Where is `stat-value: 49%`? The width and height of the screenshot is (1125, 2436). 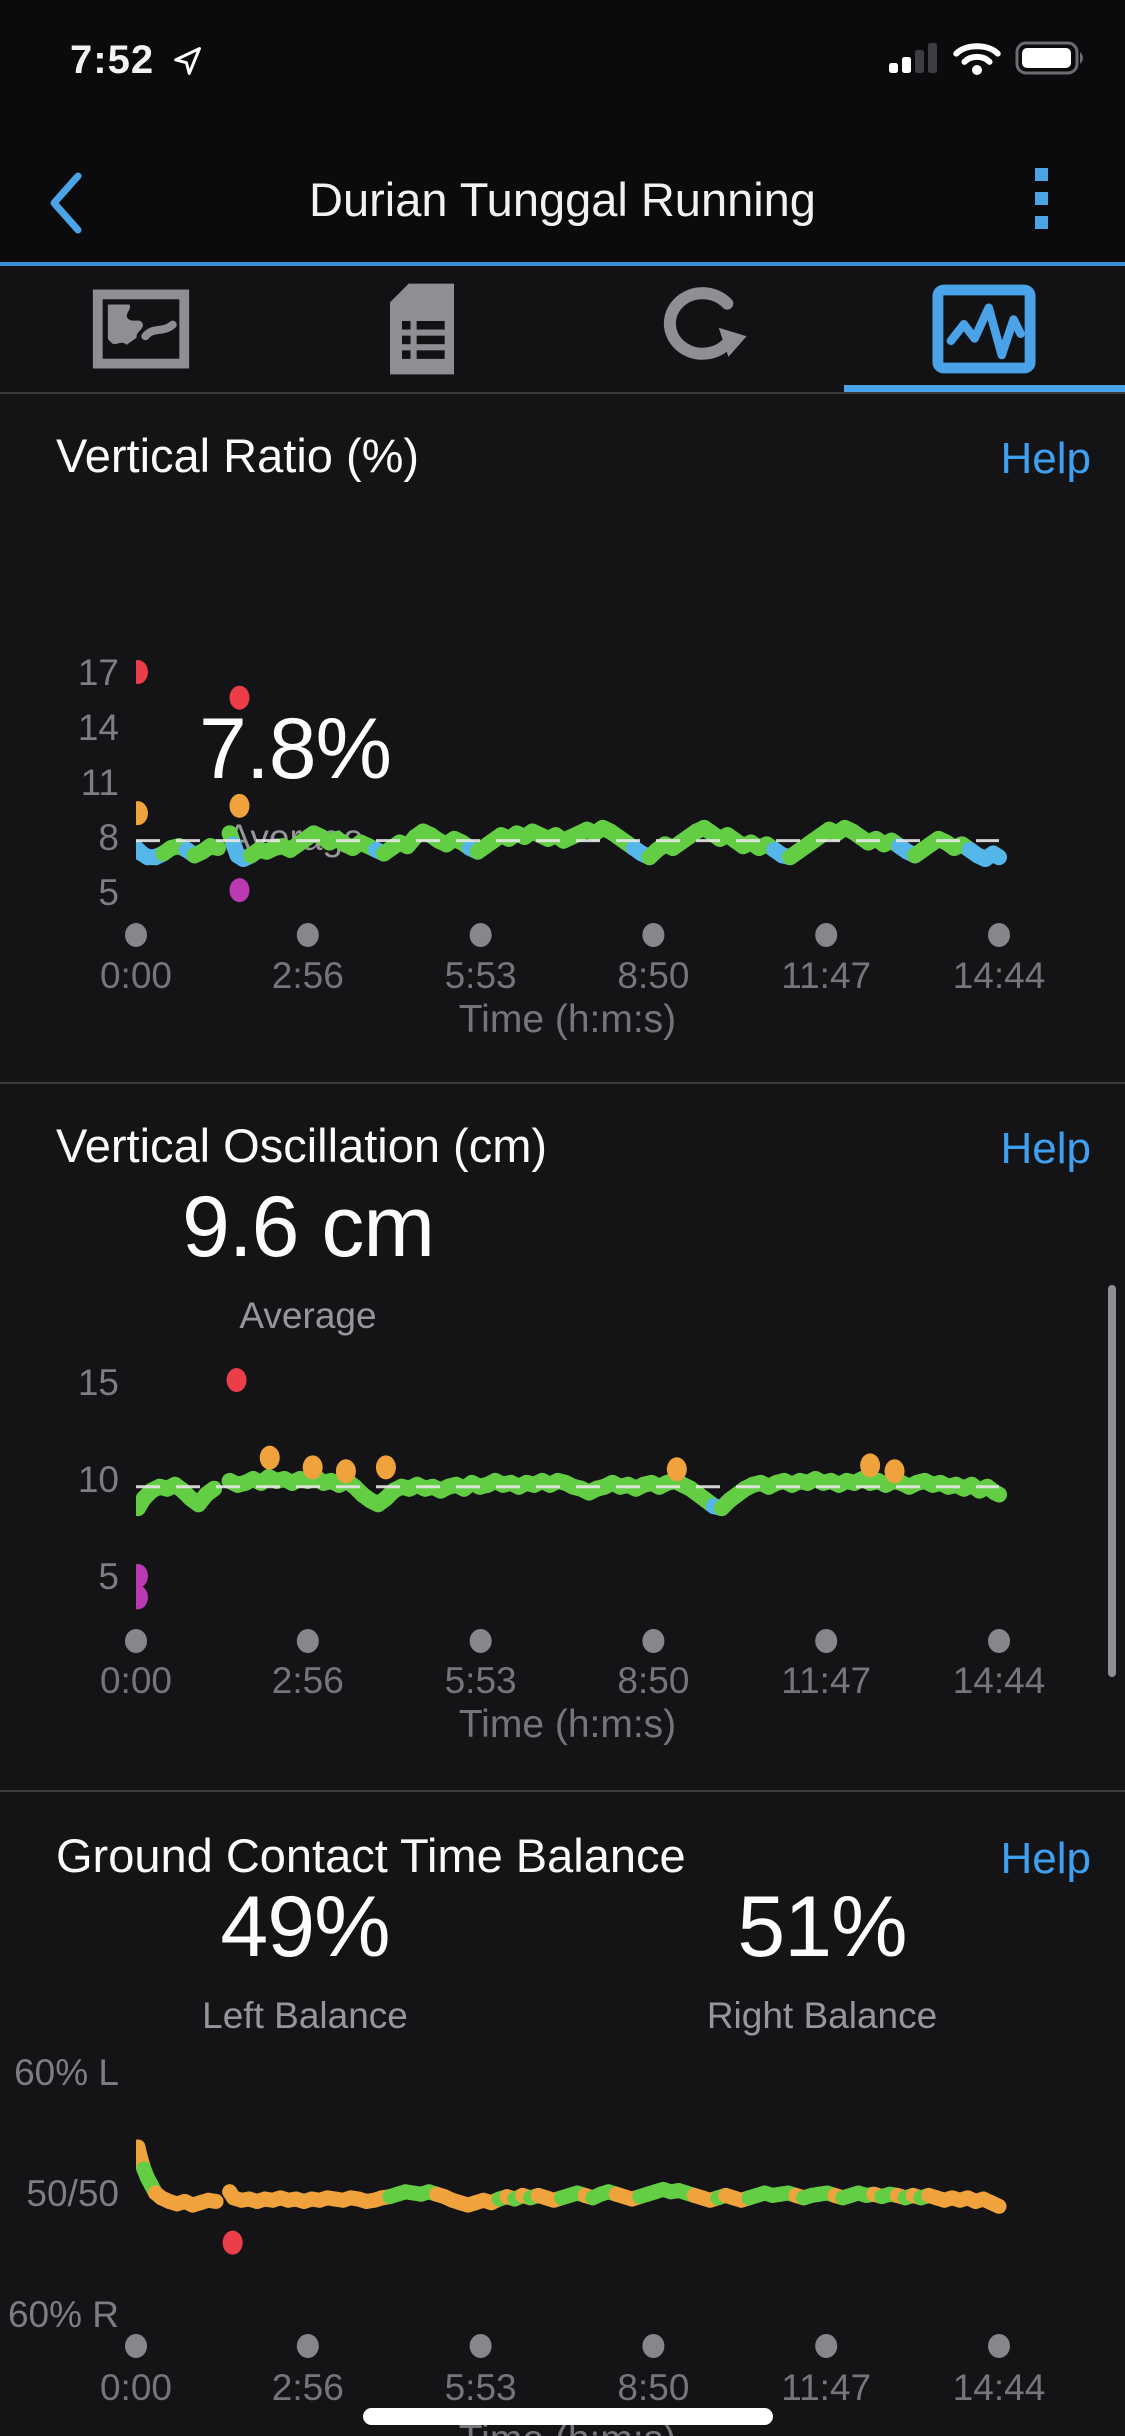 stat-value: 49% is located at coordinates (305, 1927).